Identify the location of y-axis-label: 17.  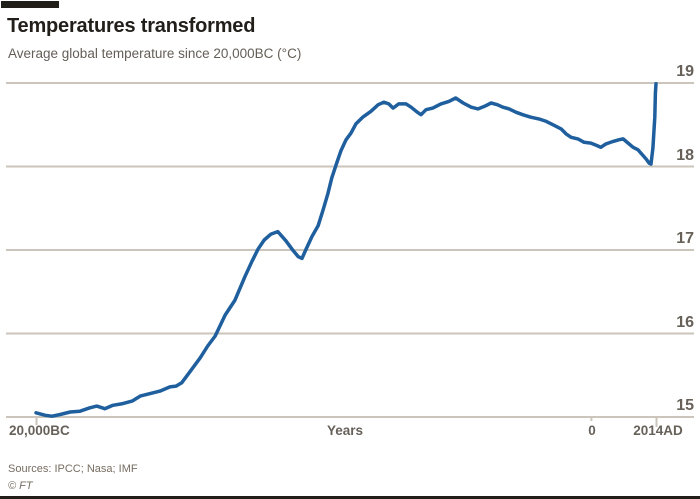
(685, 238).